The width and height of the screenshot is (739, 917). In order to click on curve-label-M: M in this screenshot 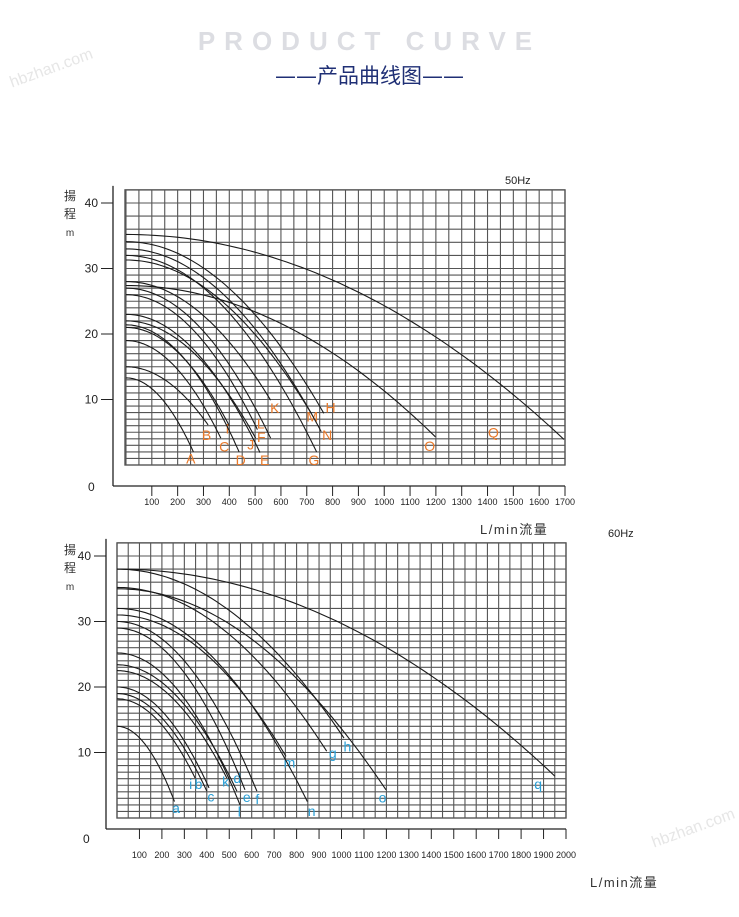, I will do `click(312, 417)`.